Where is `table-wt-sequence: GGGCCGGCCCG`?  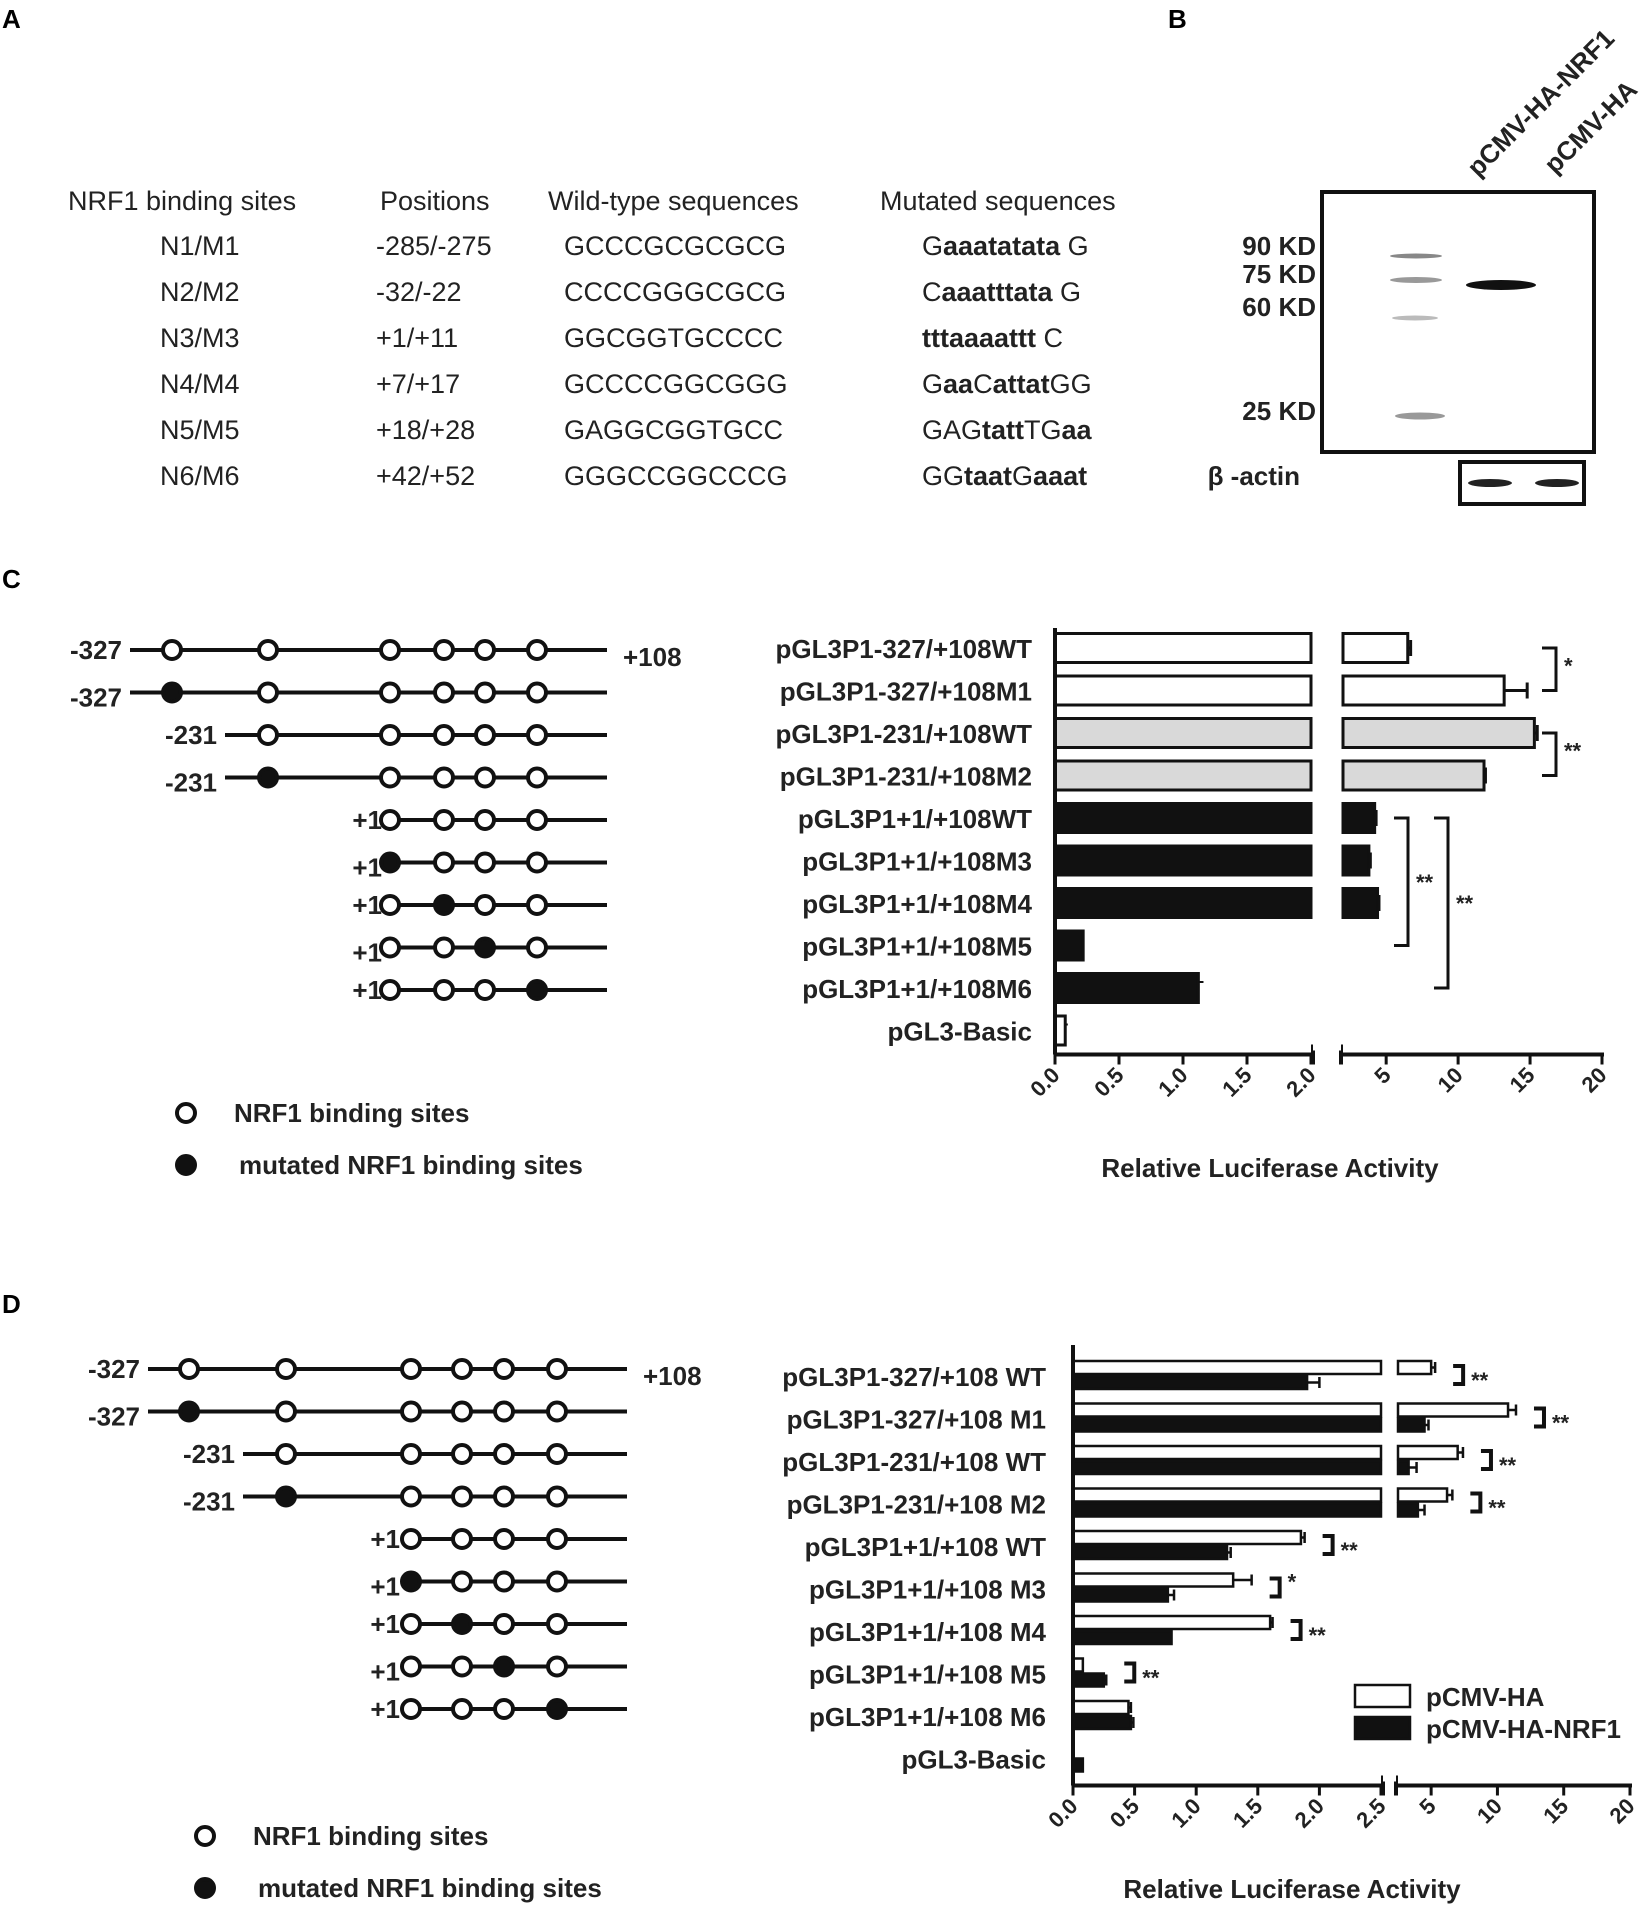
table-wt-sequence: GGGCCGGCCCG is located at coordinates (676, 476).